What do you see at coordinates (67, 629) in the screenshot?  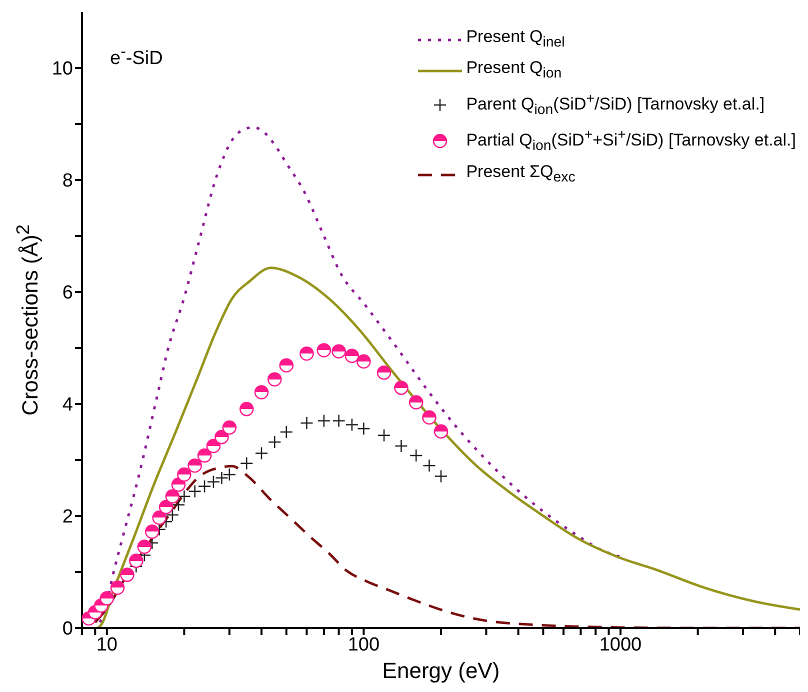 I see `y-tick-label: 0` at bounding box center [67, 629].